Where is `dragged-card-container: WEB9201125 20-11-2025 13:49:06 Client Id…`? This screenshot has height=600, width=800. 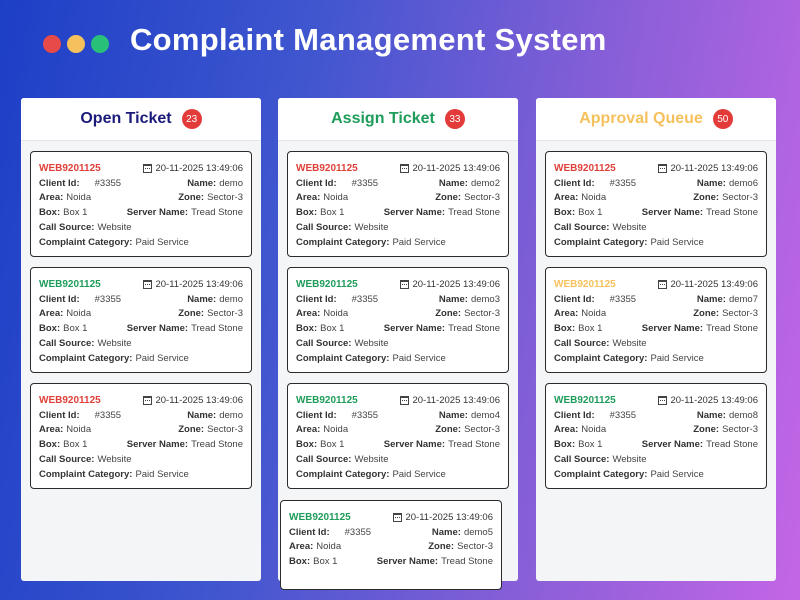 dragged-card-container: WEB9201125 20-11-2025 13:49:06 Client Id… is located at coordinates (396, 545).